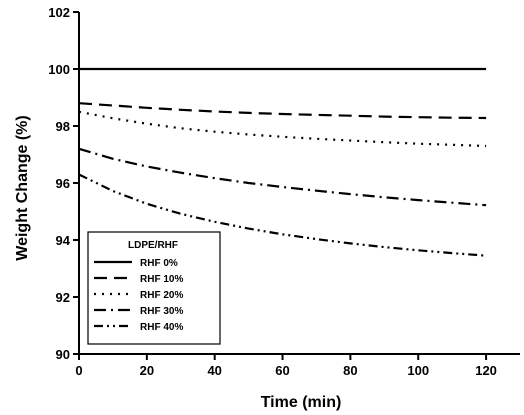  What do you see at coordinates (214, 370) in the screenshot?
I see `x-tick-label: 40` at bounding box center [214, 370].